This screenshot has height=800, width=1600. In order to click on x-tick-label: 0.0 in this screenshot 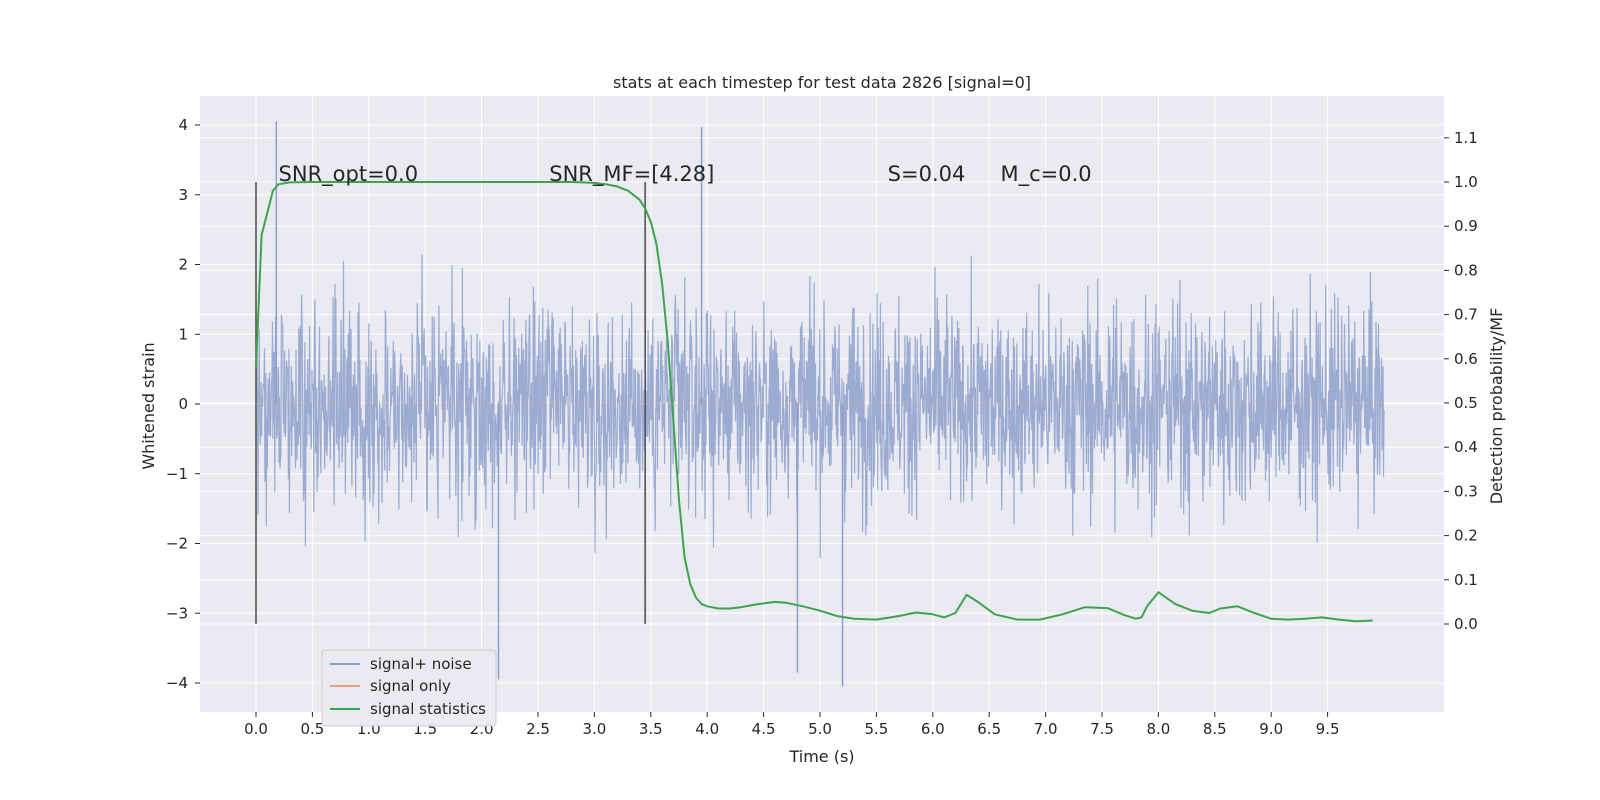, I will do `click(256, 729)`.